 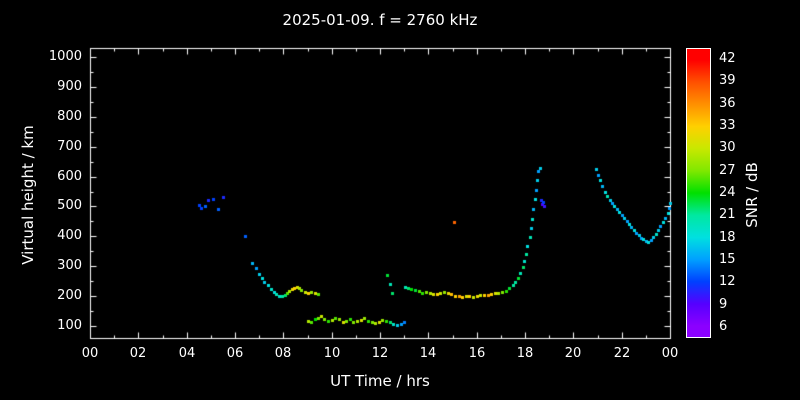 What do you see at coordinates (727, 237) in the screenshot?
I see `colorbar-tick-label: 18` at bounding box center [727, 237].